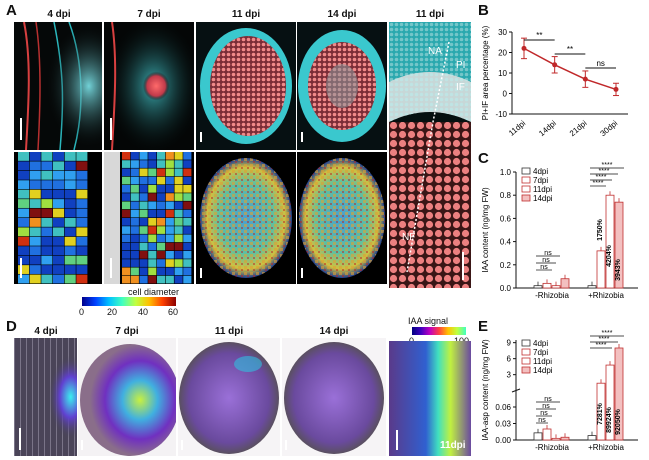 The image size is (649, 460). Describe the element at coordinates (46, 331) in the screenshot. I see `panel-d-label-4dpi: 4 dpi` at that location.